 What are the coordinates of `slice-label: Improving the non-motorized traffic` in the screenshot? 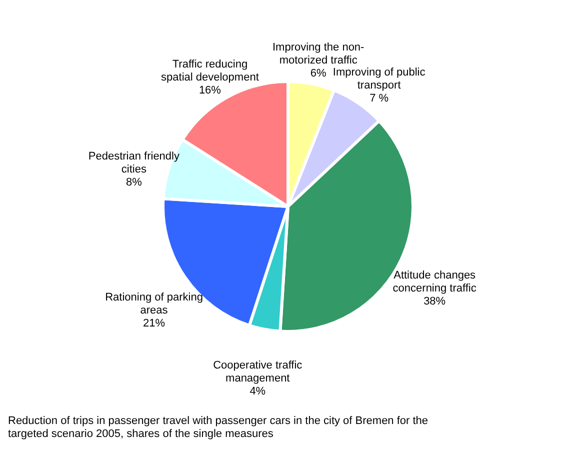 It's located at (318, 53).